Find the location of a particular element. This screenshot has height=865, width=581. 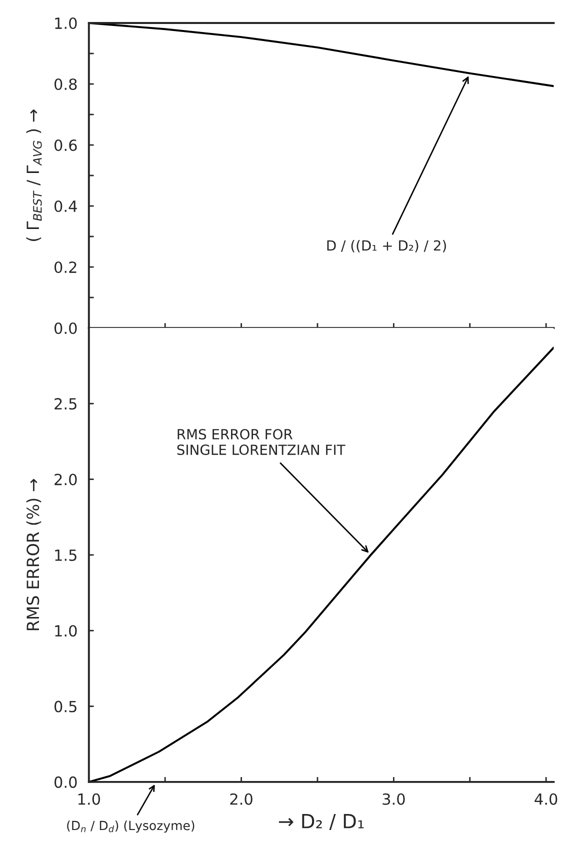

x-tick-label: 1.0 is located at coordinates (89, 799).